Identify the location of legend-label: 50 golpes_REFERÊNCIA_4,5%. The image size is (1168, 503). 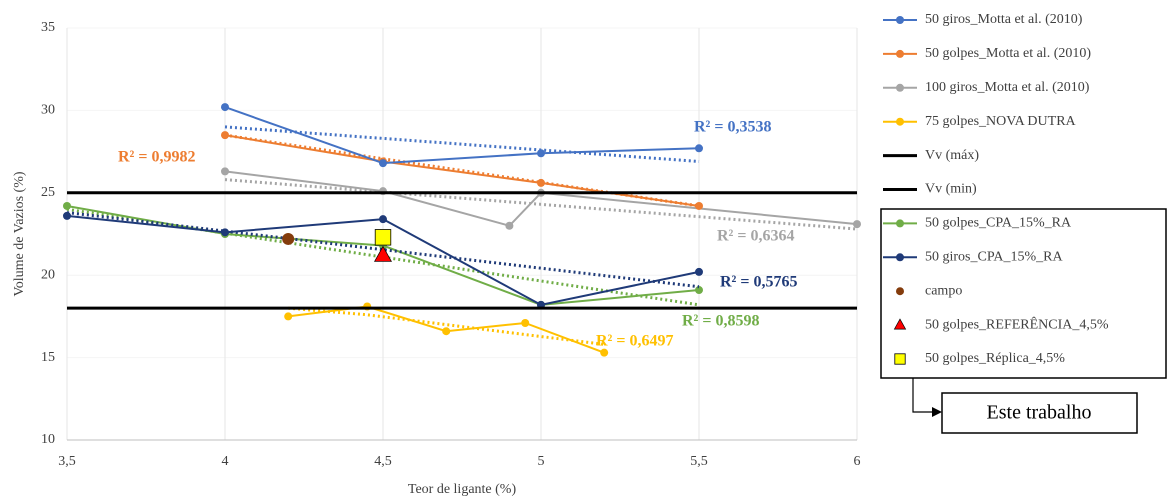
(1017, 323).